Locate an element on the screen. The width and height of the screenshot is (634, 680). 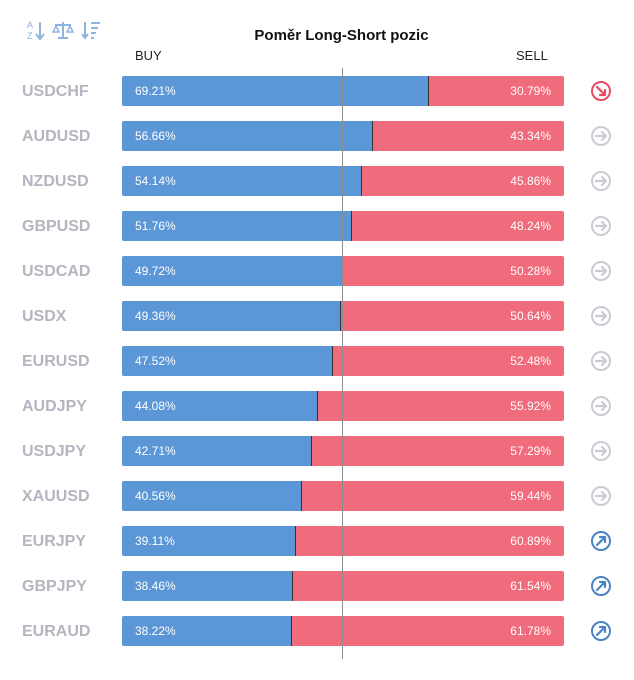
pair-row: AUDJPY 44.08% 55.92% is located at coordinates (317, 406).